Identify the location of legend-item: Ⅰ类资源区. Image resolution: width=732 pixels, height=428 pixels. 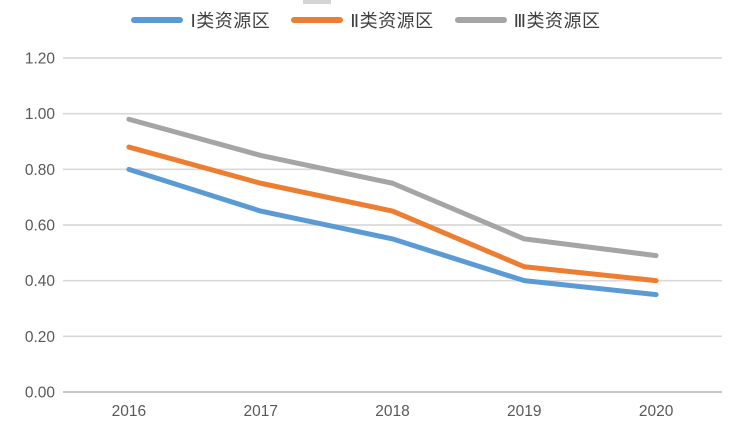
(200, 20).